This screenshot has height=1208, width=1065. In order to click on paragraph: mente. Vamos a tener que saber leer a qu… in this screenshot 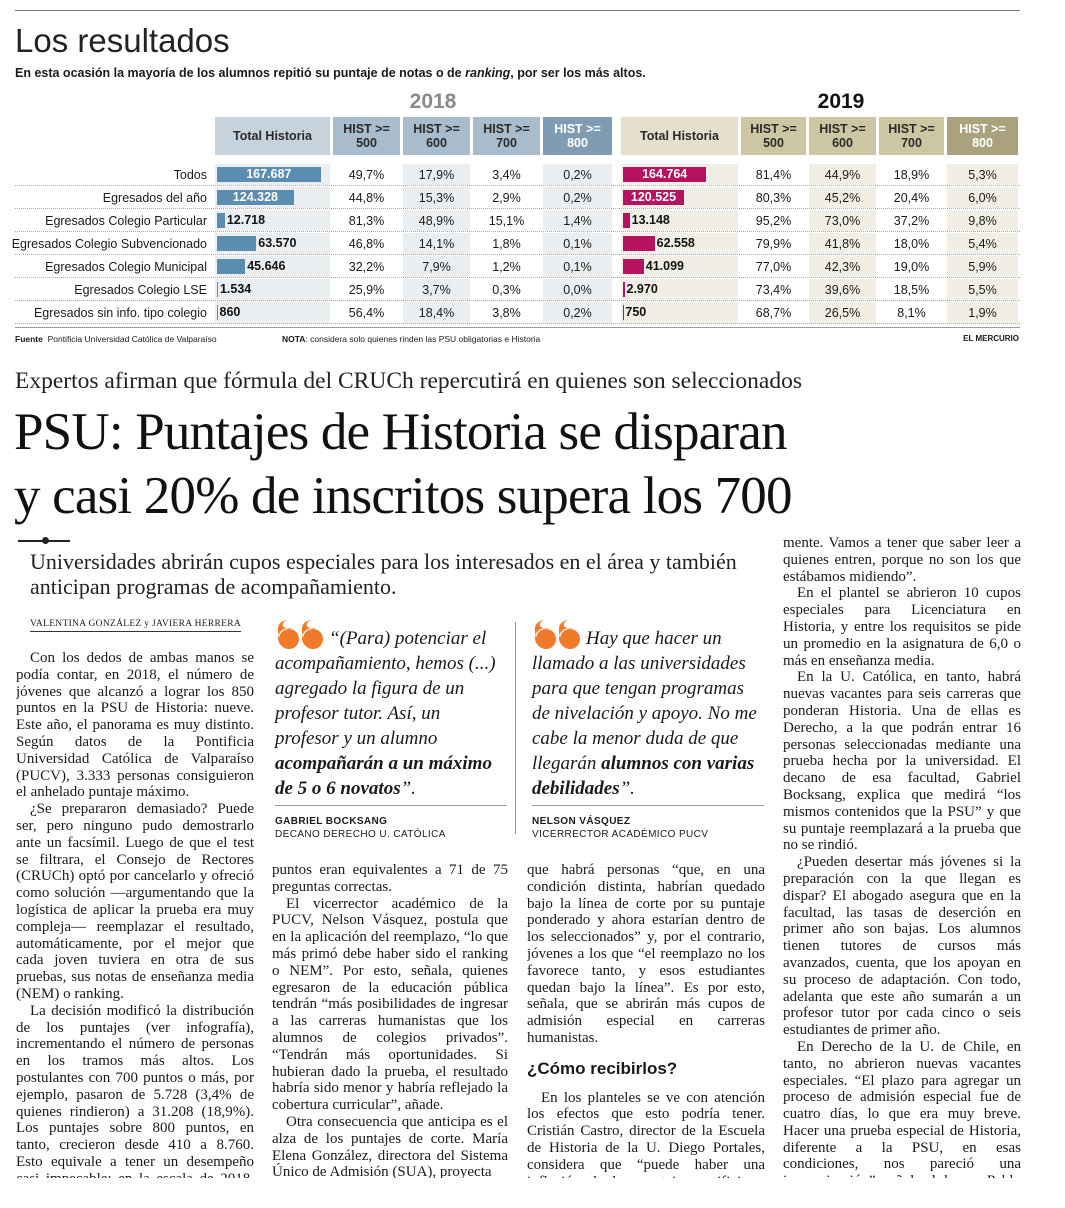, I will do `click(902, 560)`.